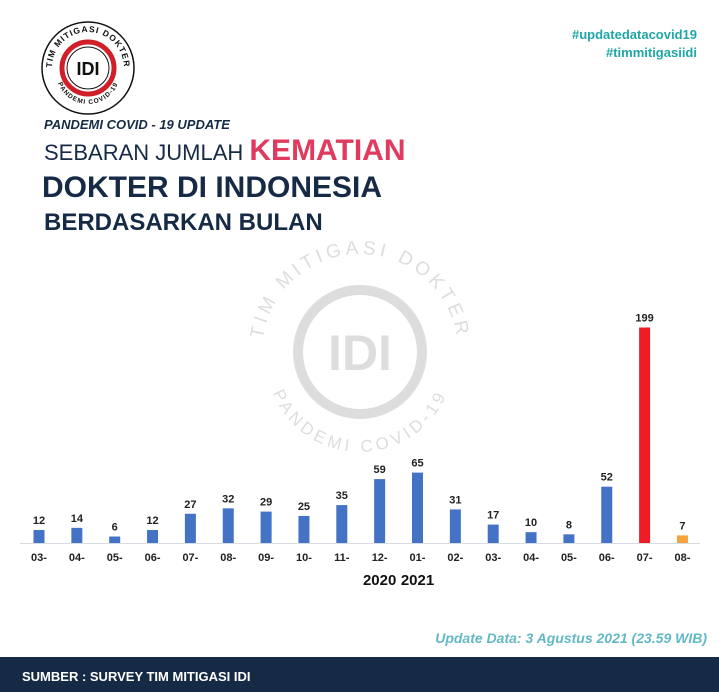  Describe the element at coordinates (634, 44) in the screenshot. I see `hashtags: #updatedatacovid19 #timmitigasiidi` at that location.